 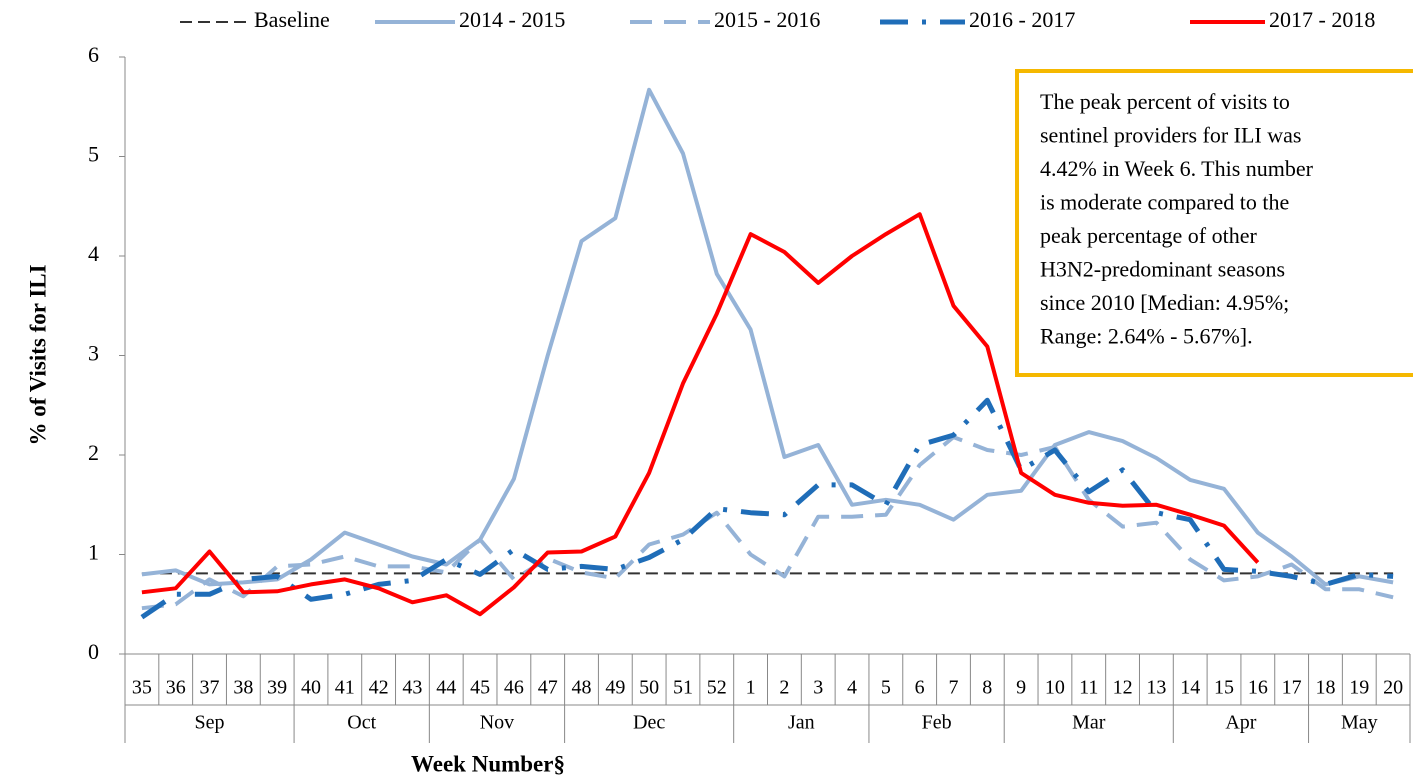 What do you see at coordinates (176, 688) in the screenshot?
I see `x-tick-label: 36` at bounding box center [176, 688].